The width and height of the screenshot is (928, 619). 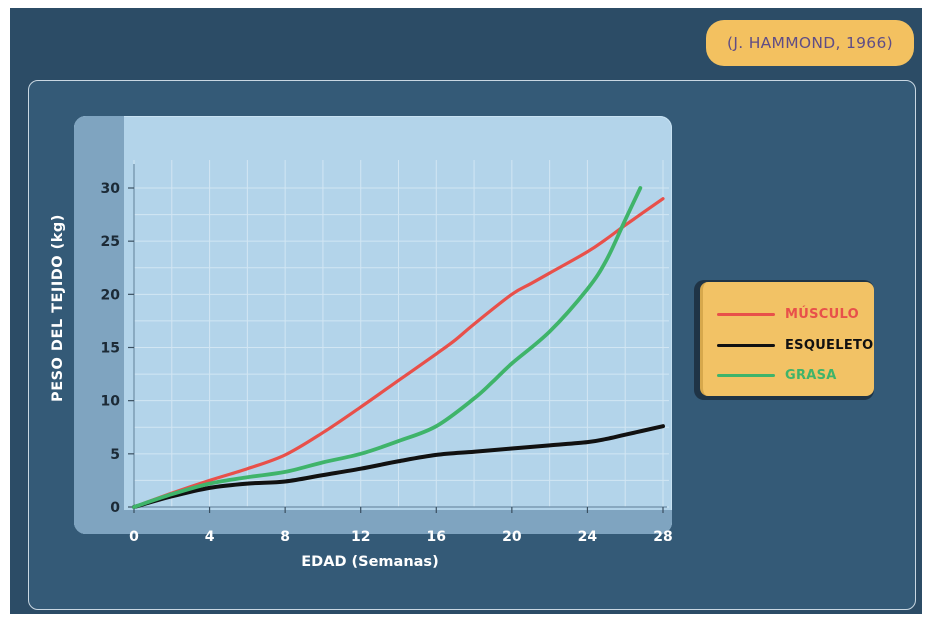 What do you see at coordinates (115, 455) in the screenshot?
I see `y-tick-label: 5` at bounding box center [115, 455].